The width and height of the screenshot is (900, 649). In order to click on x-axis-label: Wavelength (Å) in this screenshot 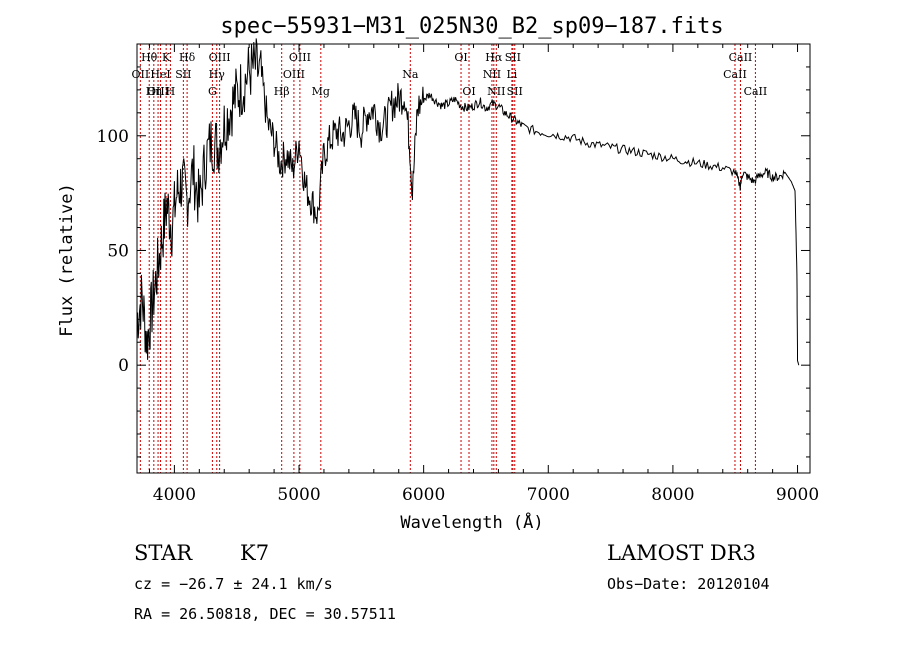, I will do `click(471, 522)`.